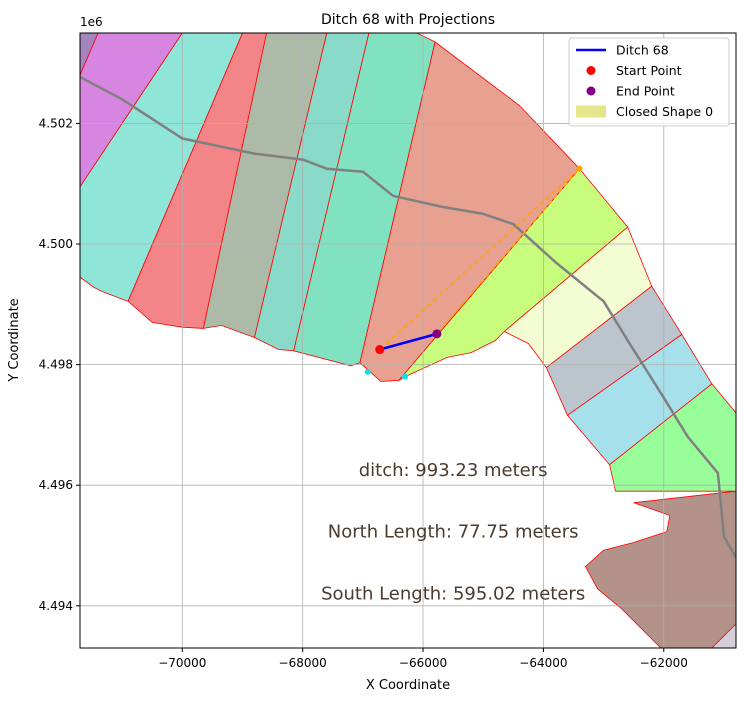  I want to click on annotation-text: North Length: 77.75 meters, so click(453, 532).